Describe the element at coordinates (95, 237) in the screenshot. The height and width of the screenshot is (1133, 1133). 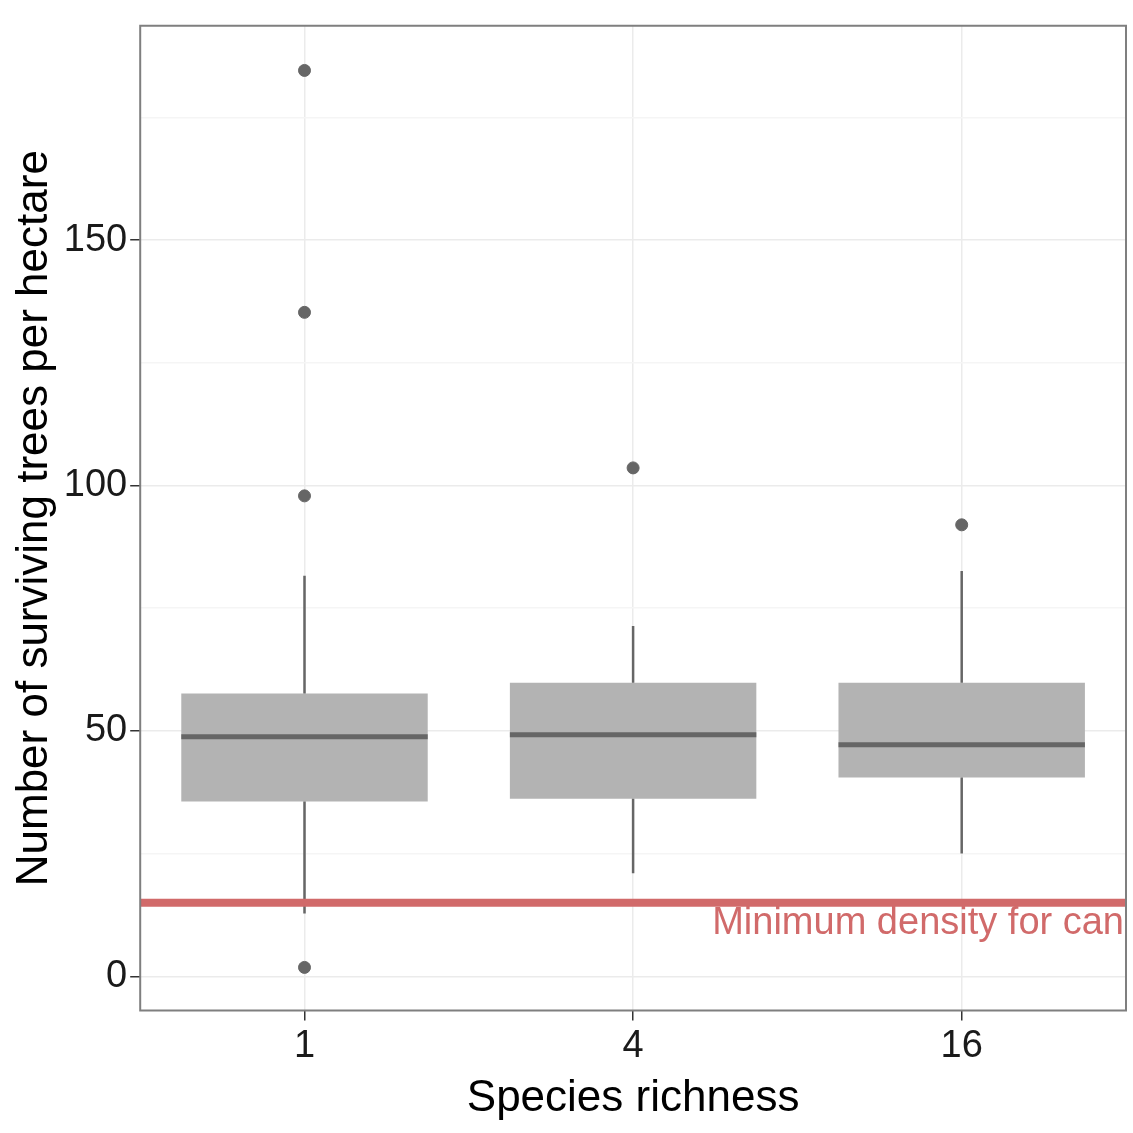
I see `y-tick-label: 150` at that location.